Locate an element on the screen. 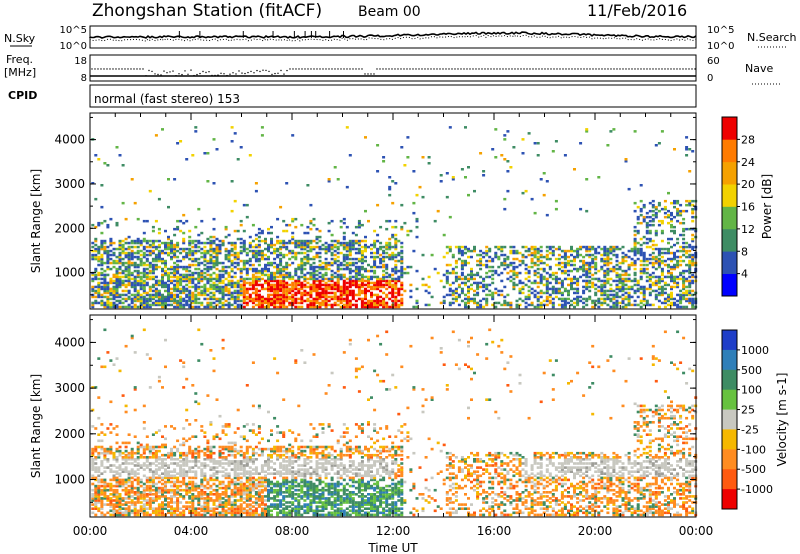  colorbar-tick-label: 24 is located at coordinates (748, 162).